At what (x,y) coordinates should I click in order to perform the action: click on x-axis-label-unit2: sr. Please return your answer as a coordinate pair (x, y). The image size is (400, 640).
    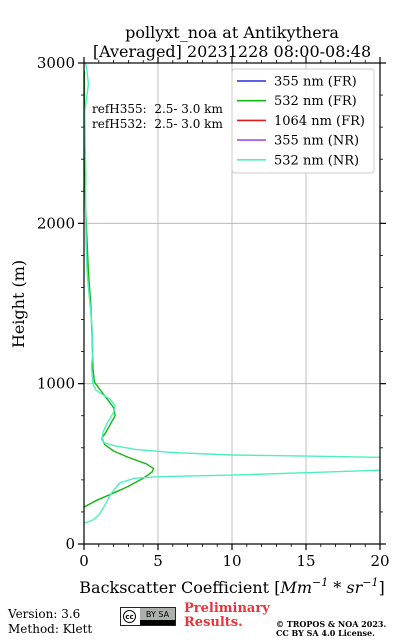
    Looking at the image, I should click on (354, 587).